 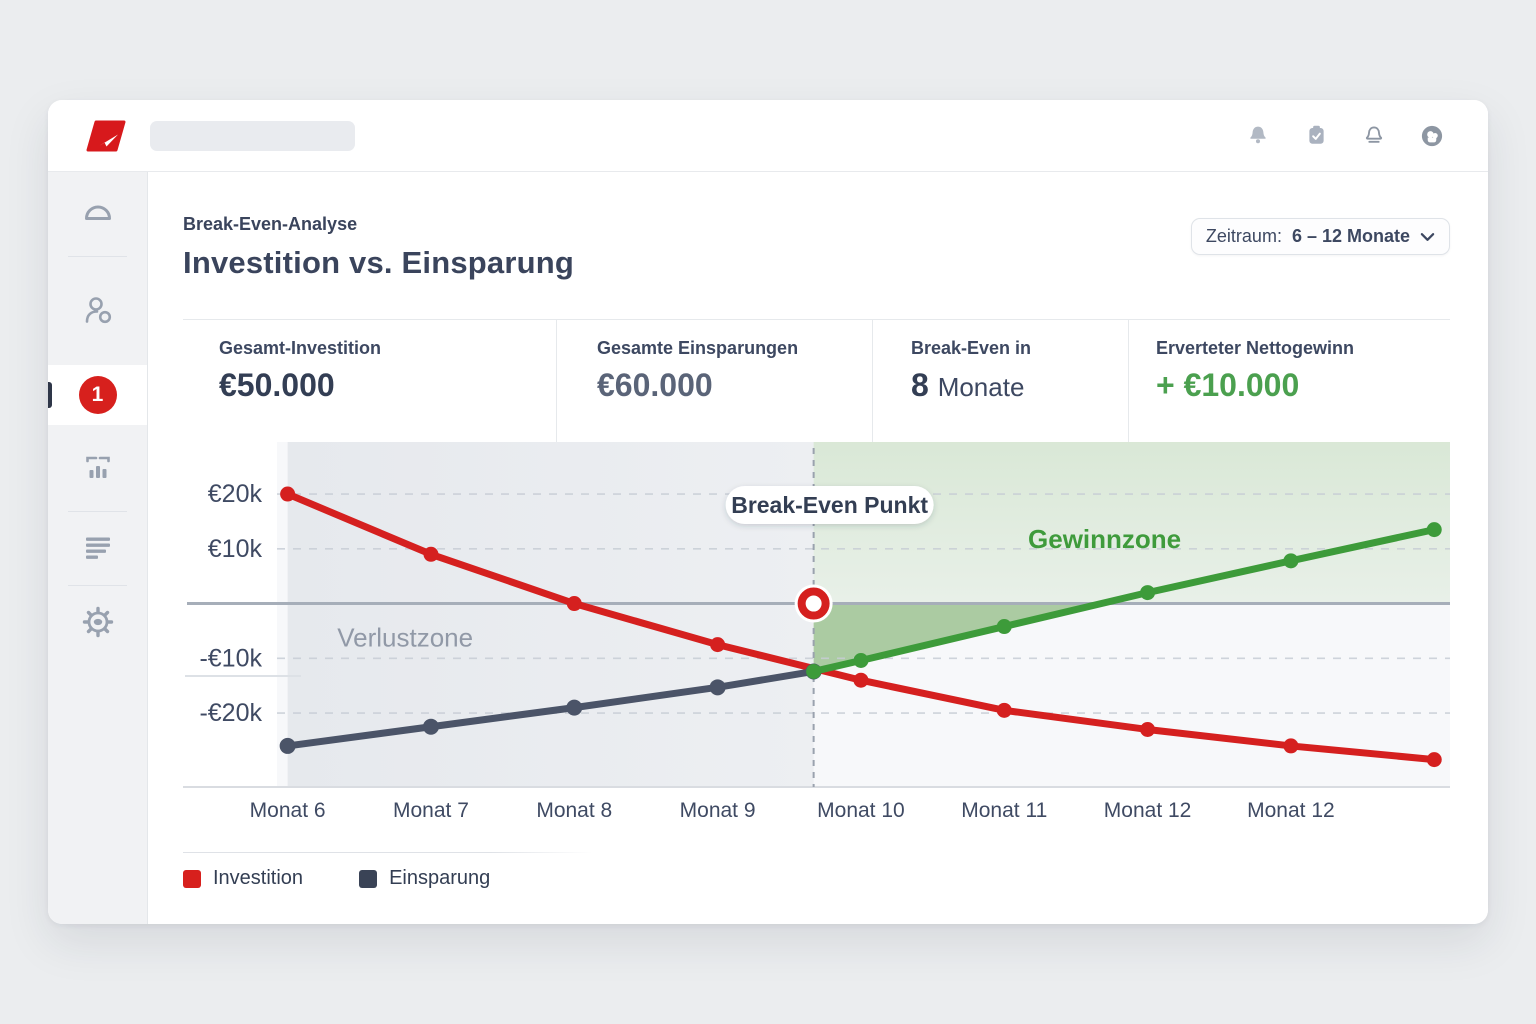 I want to click on sidebar-item-users, so click(x=97, y=311).